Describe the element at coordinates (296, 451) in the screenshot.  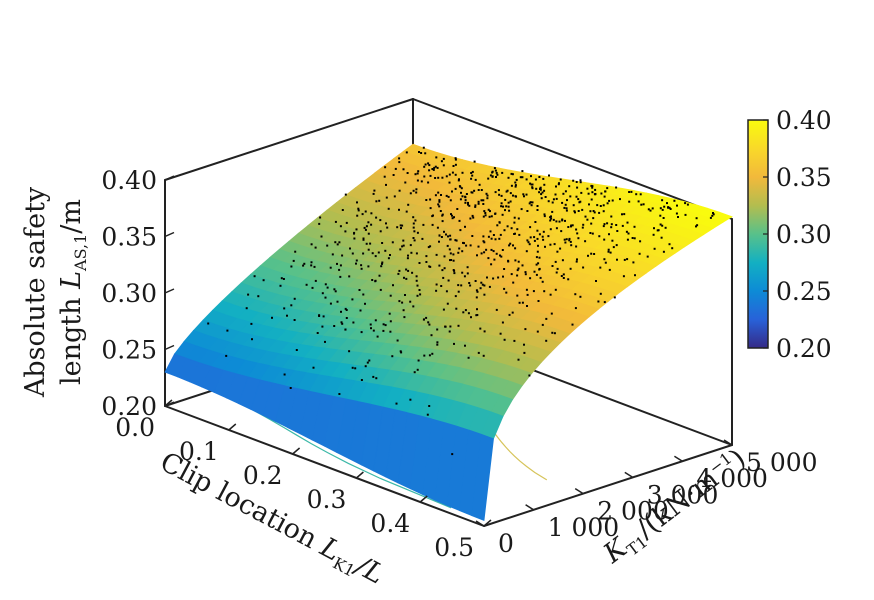
I see `x-tick-mark` at that location.